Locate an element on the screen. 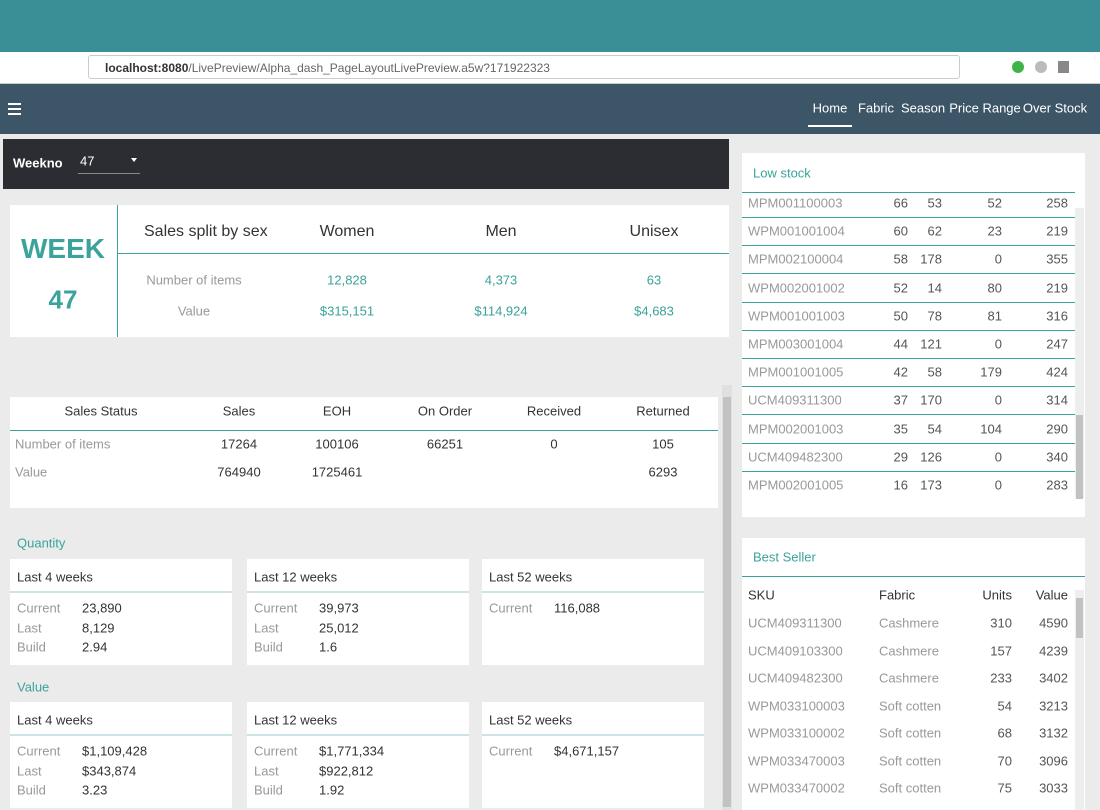 Image resolution: width=1100 pixels, height=810 pixels. column-header: Women is located at coordinates (347, 231).